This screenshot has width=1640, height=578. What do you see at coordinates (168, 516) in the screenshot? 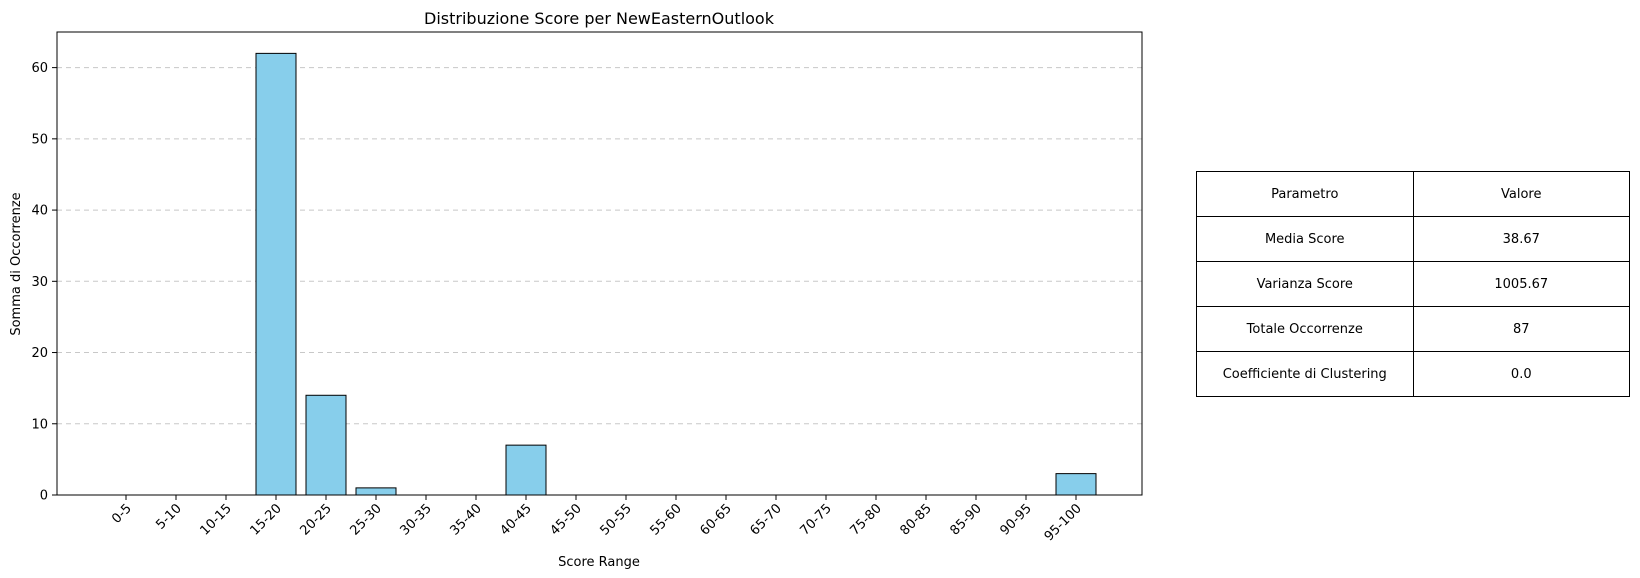
I see `x-tick-label: 5-10` at bounding box center [168, 516].